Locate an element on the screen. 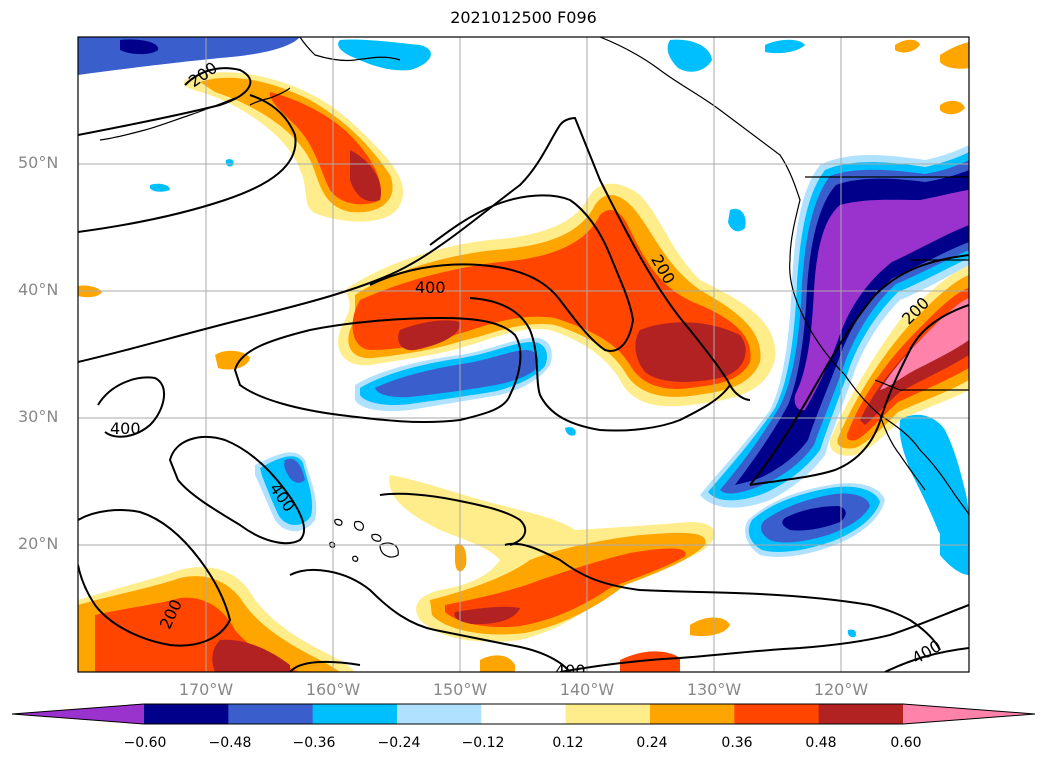 Image resolution: width=1047 pixels, height=763 pixels. map-title: 2021012500 F096 is located at coordinates (523, 17).